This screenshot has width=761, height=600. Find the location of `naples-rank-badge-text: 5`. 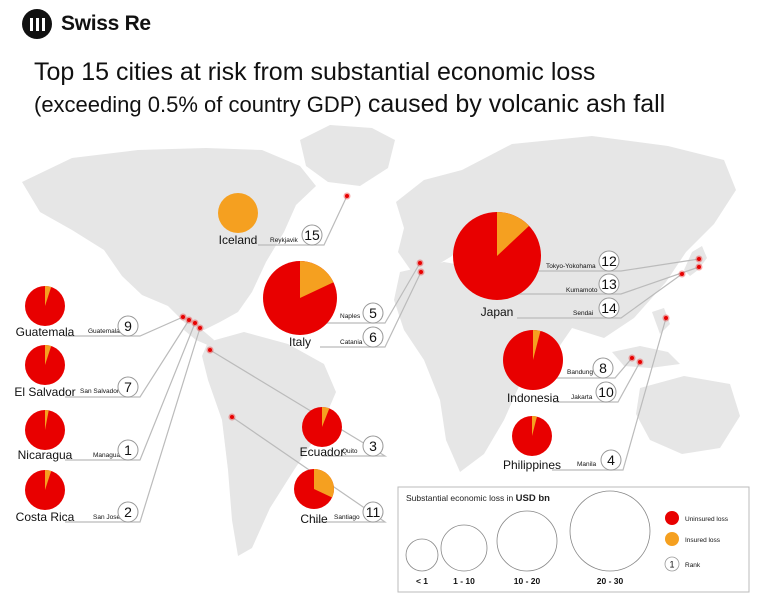

naples-rank-badge-text: 5 is located at coordinates (373, 313).